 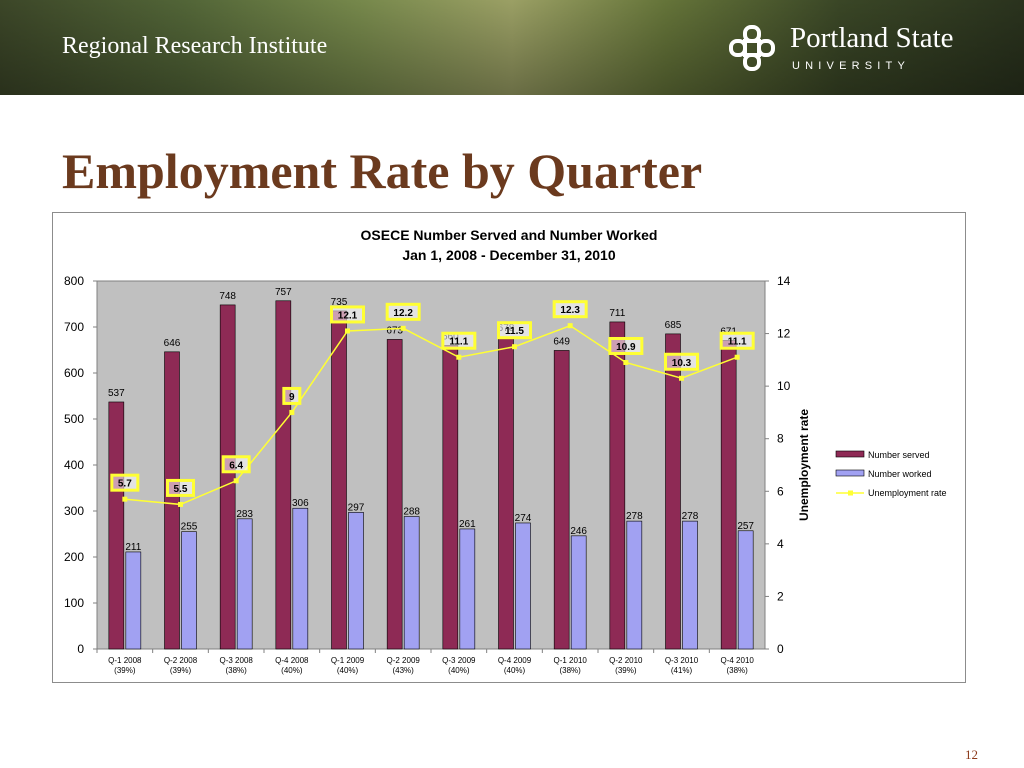 What do you see at coordinates (900, 474) in the screenshot?
I see `legend-label-worked: Number worked` at bounding box center [900, 474].